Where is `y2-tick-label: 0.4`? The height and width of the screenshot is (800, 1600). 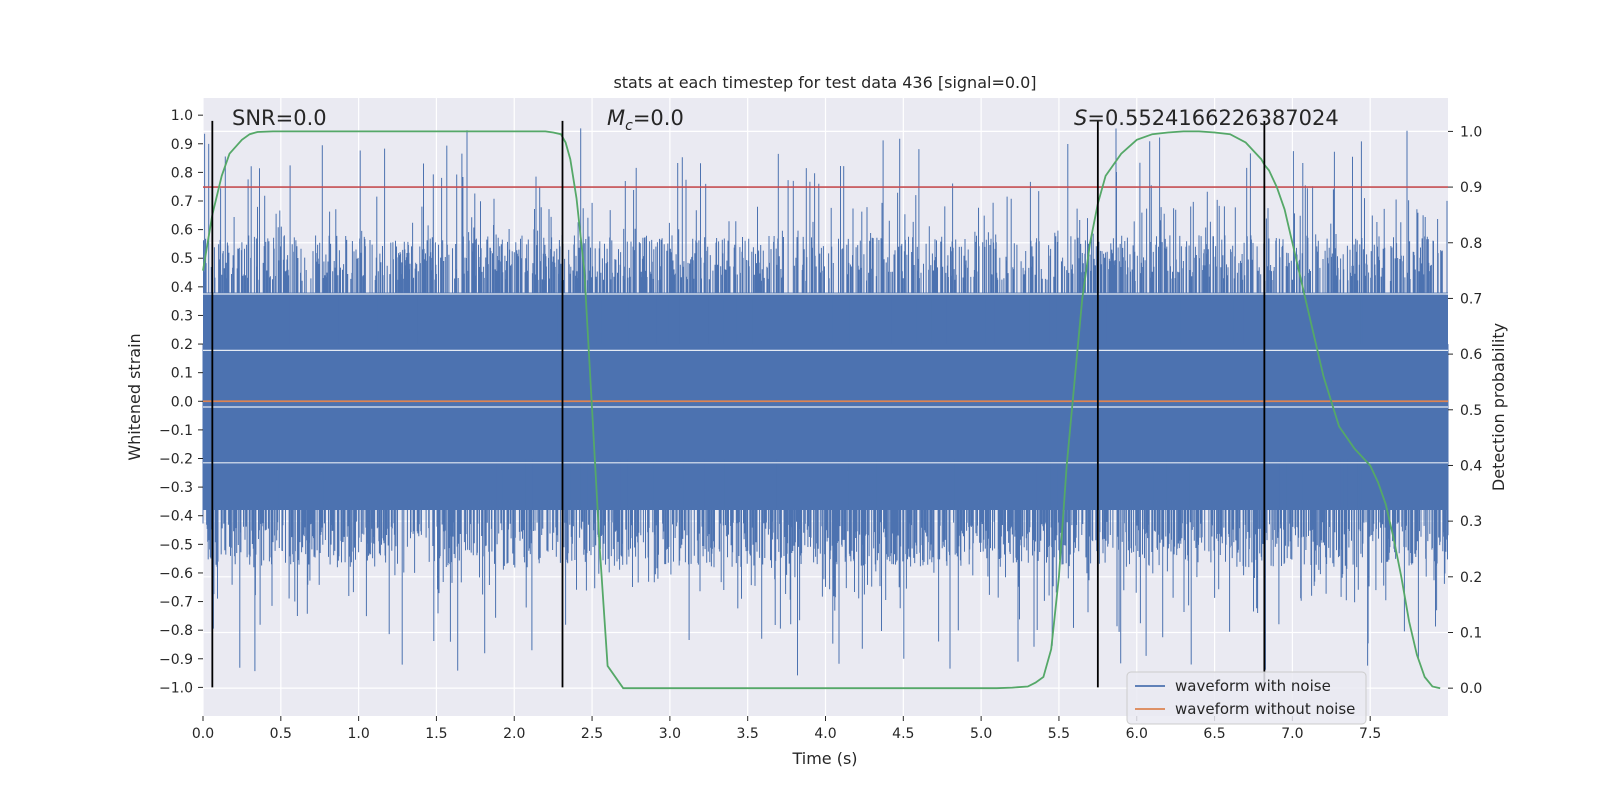 y2-tick-label: 0.4 is located at coordinates (1471, 466).